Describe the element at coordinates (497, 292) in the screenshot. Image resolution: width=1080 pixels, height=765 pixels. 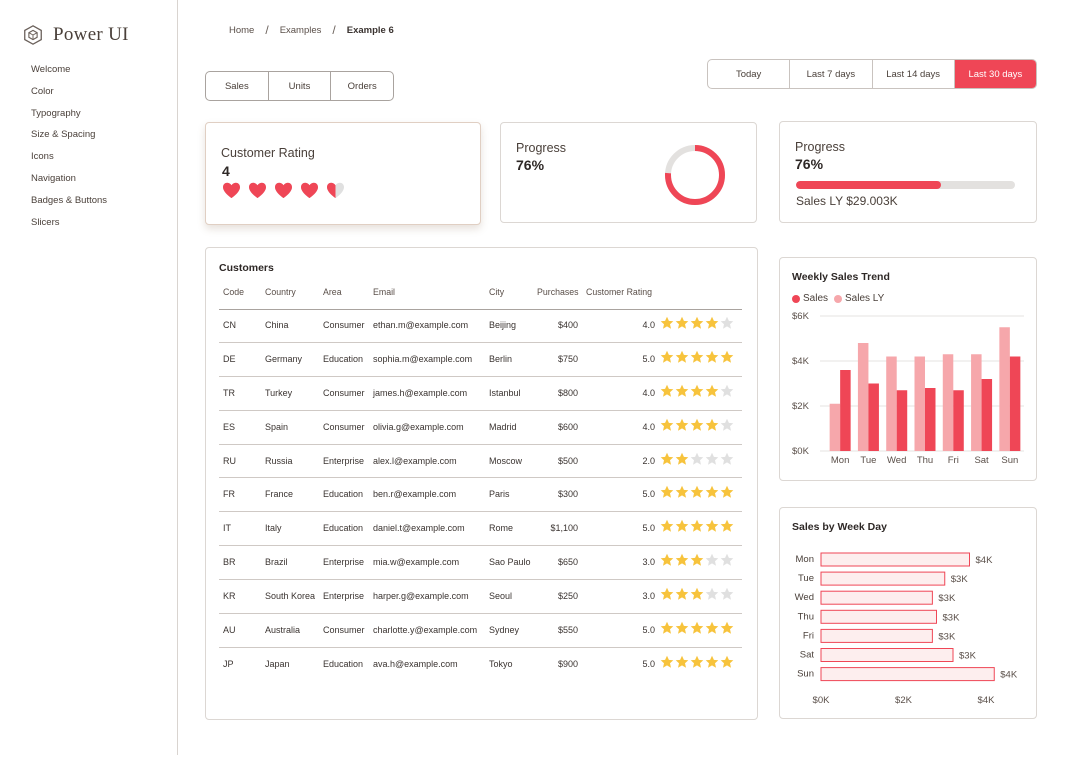
I see `column-header-city: City` at that location.